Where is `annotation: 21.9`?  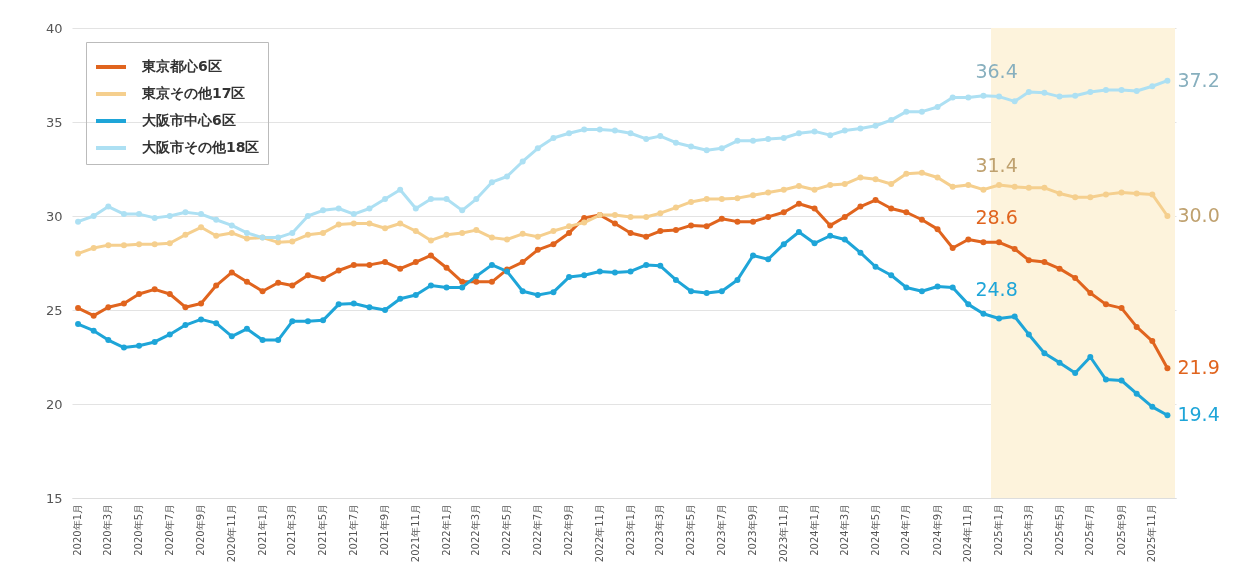 annotation: 21.9 is located at coordinates (1198, 367).